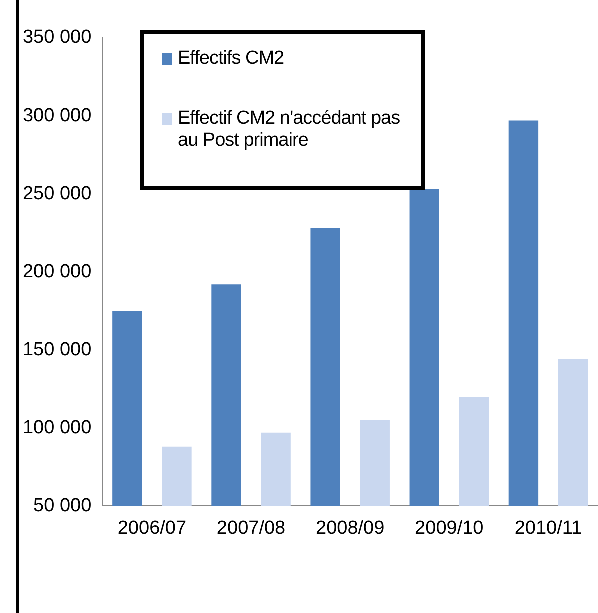 This screenshot has width=598, height=613. Describe the element at coordinates (63, 505) in the screenshot. I see `y-tick-label: 50 000` at that location.